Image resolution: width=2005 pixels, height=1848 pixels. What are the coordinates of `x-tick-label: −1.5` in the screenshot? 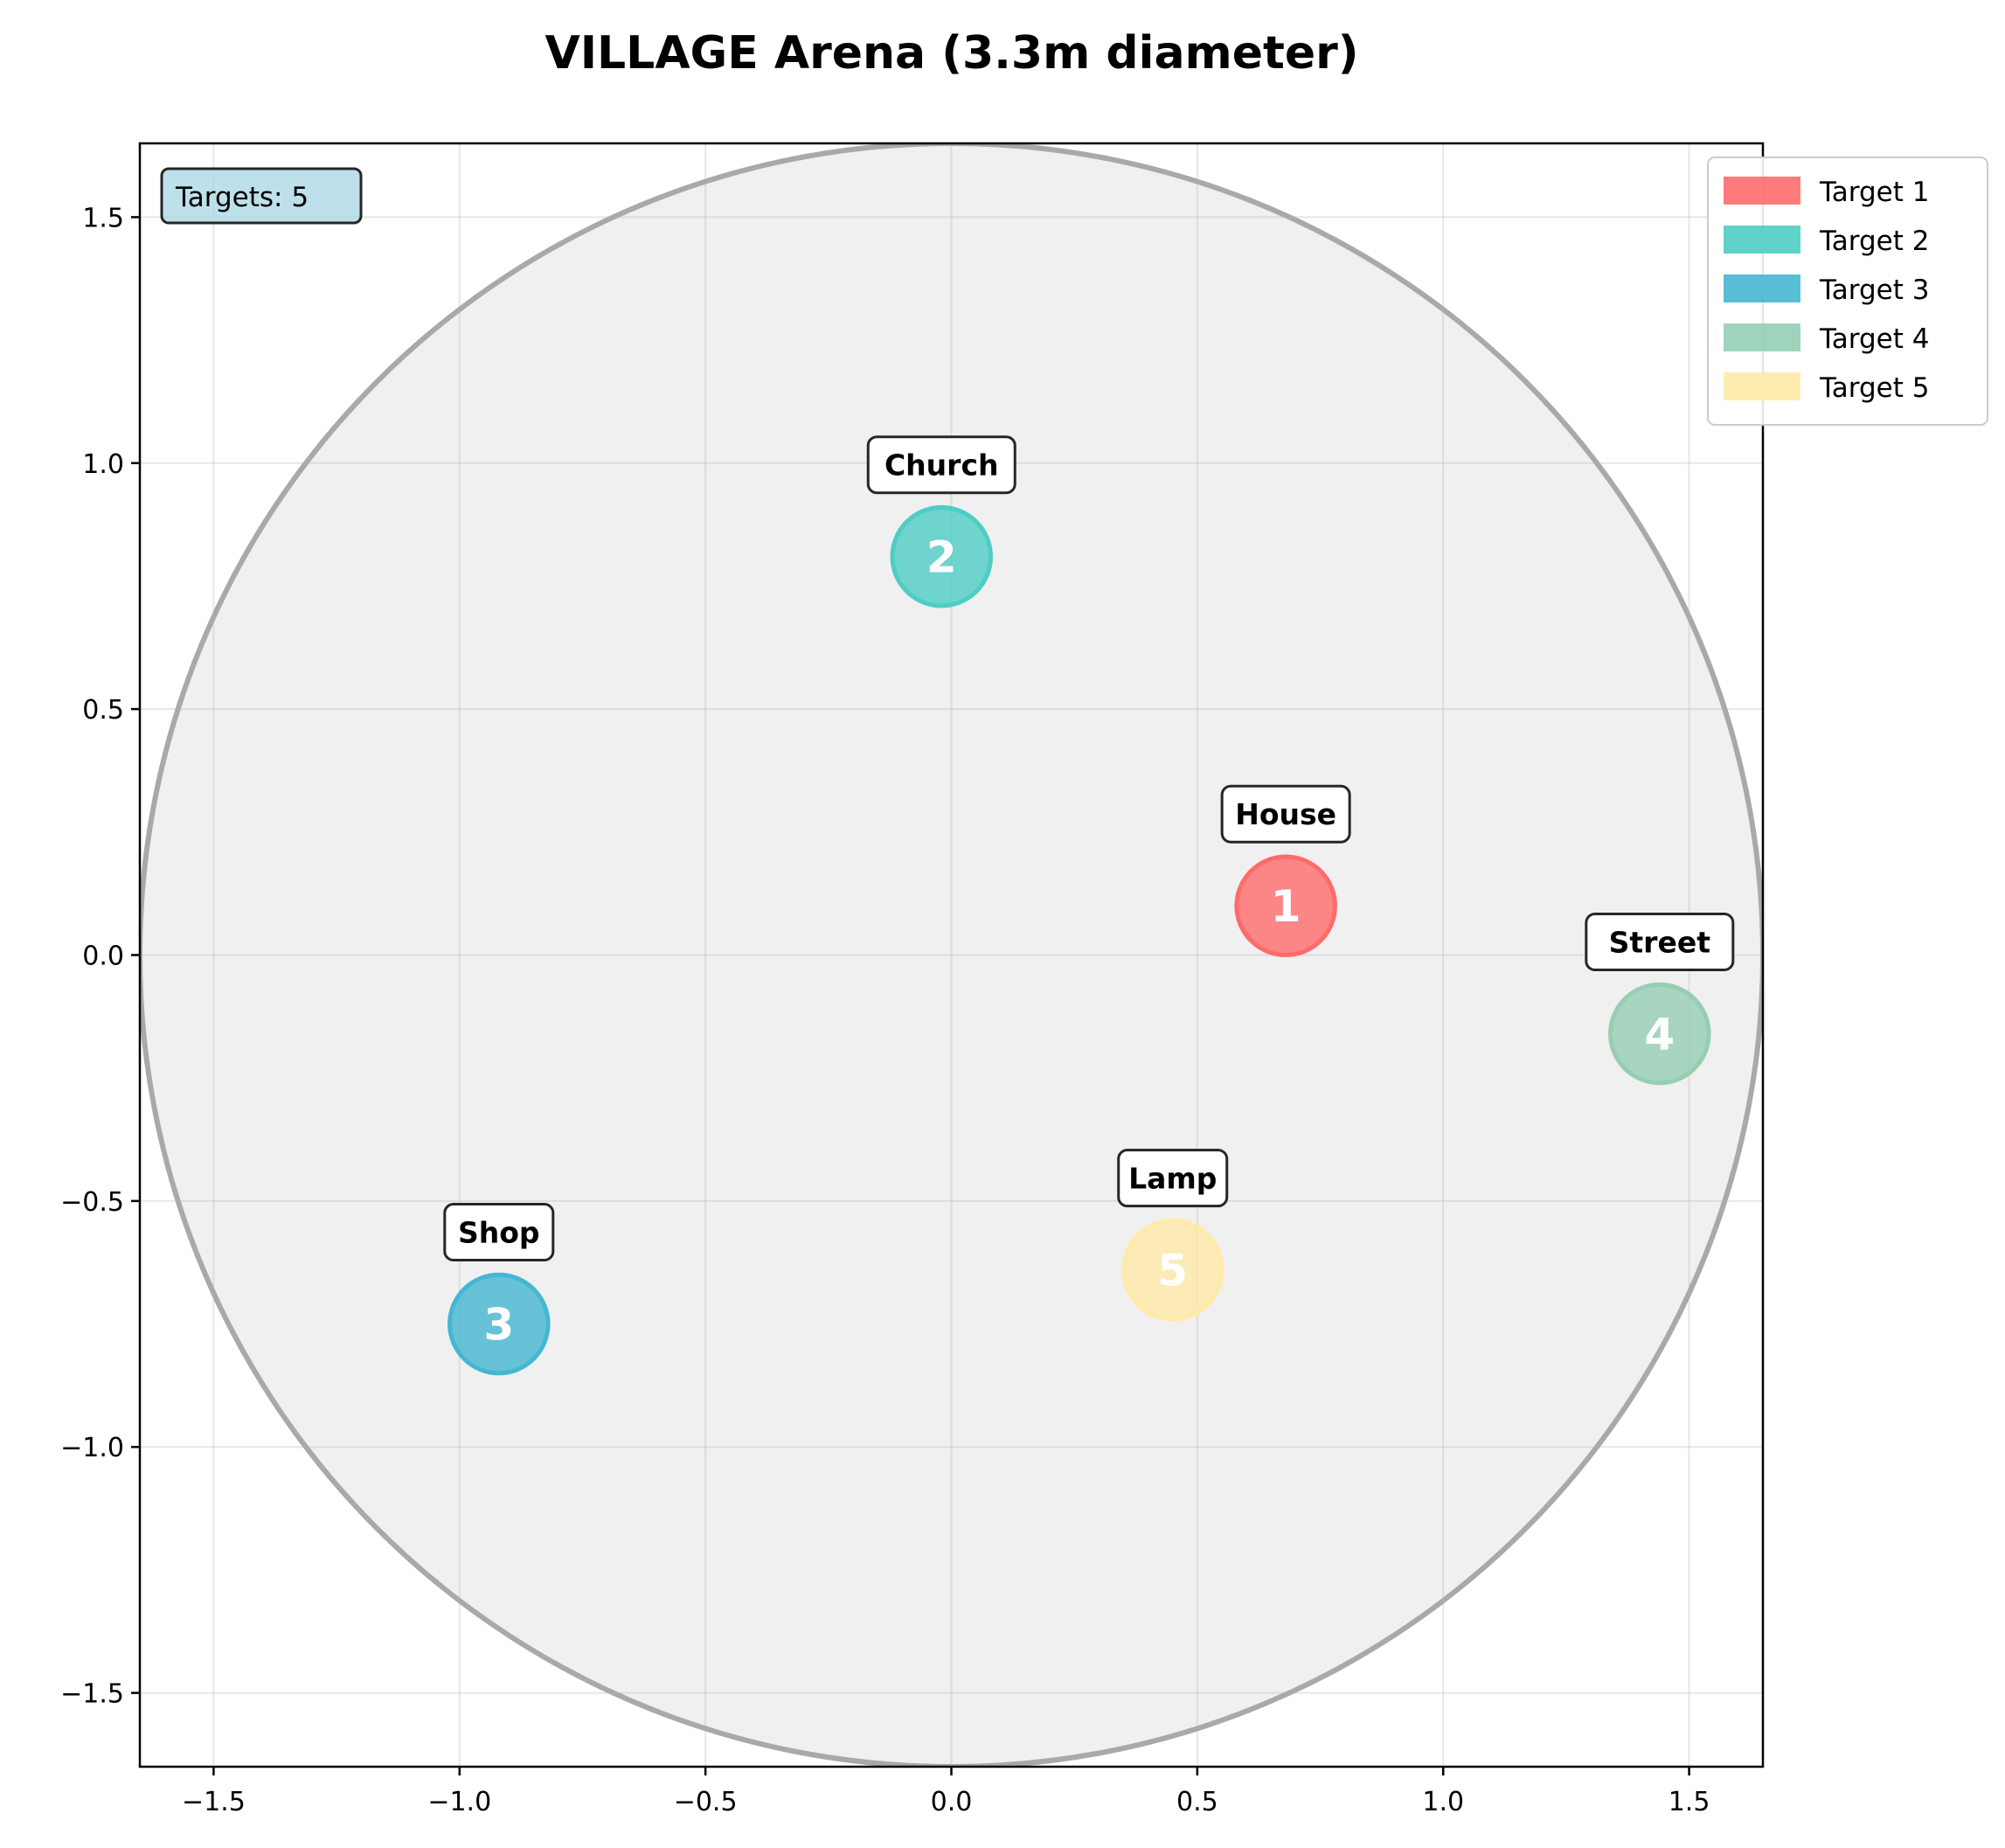 It's located at (214, 1802).